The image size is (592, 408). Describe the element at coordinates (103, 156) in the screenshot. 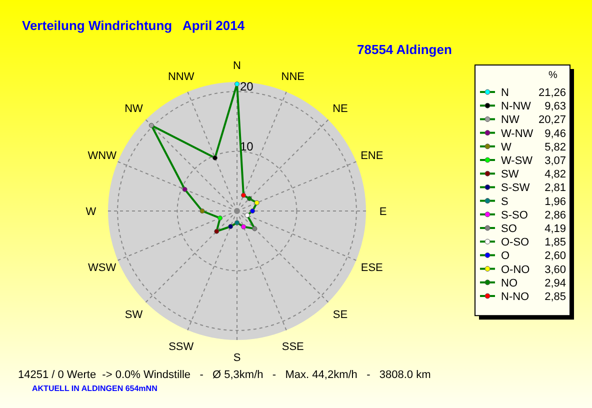

I see `spoke-label: WNW` at that location.